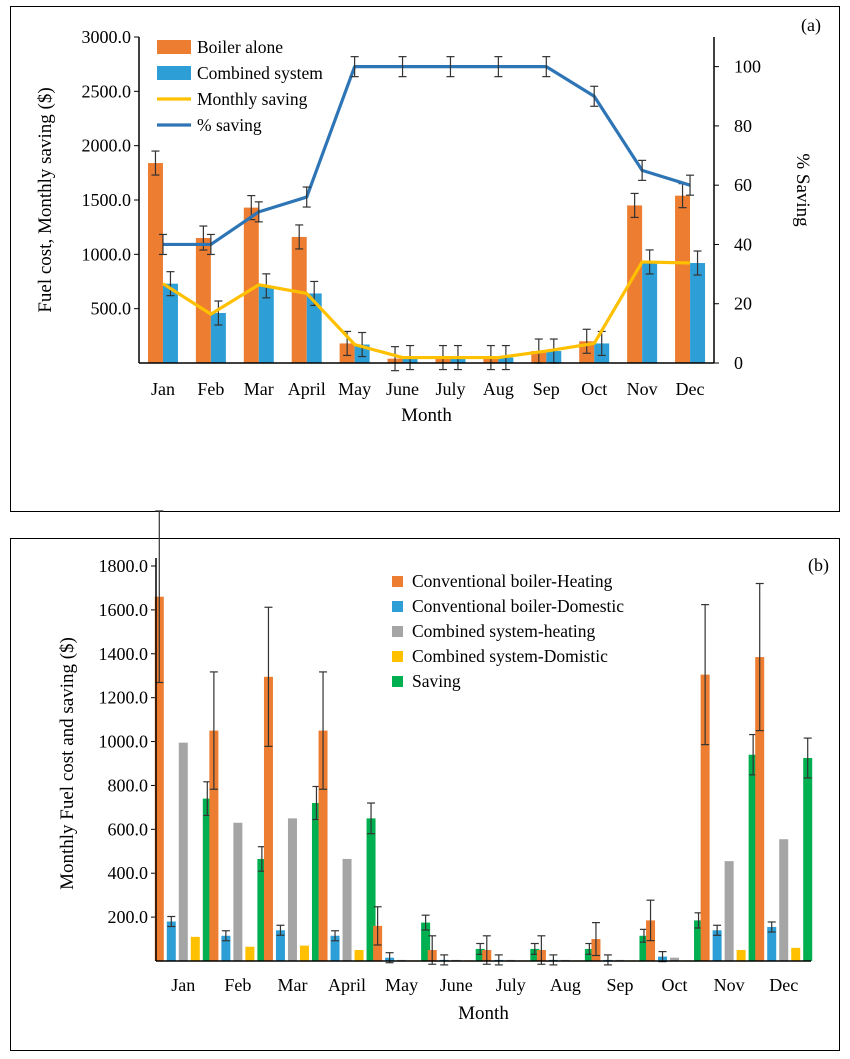  What do you see at coordinates (107, 37) in the screenshot?
I see `y-tick-label: 3000.0` at bounding box center [107, 37].